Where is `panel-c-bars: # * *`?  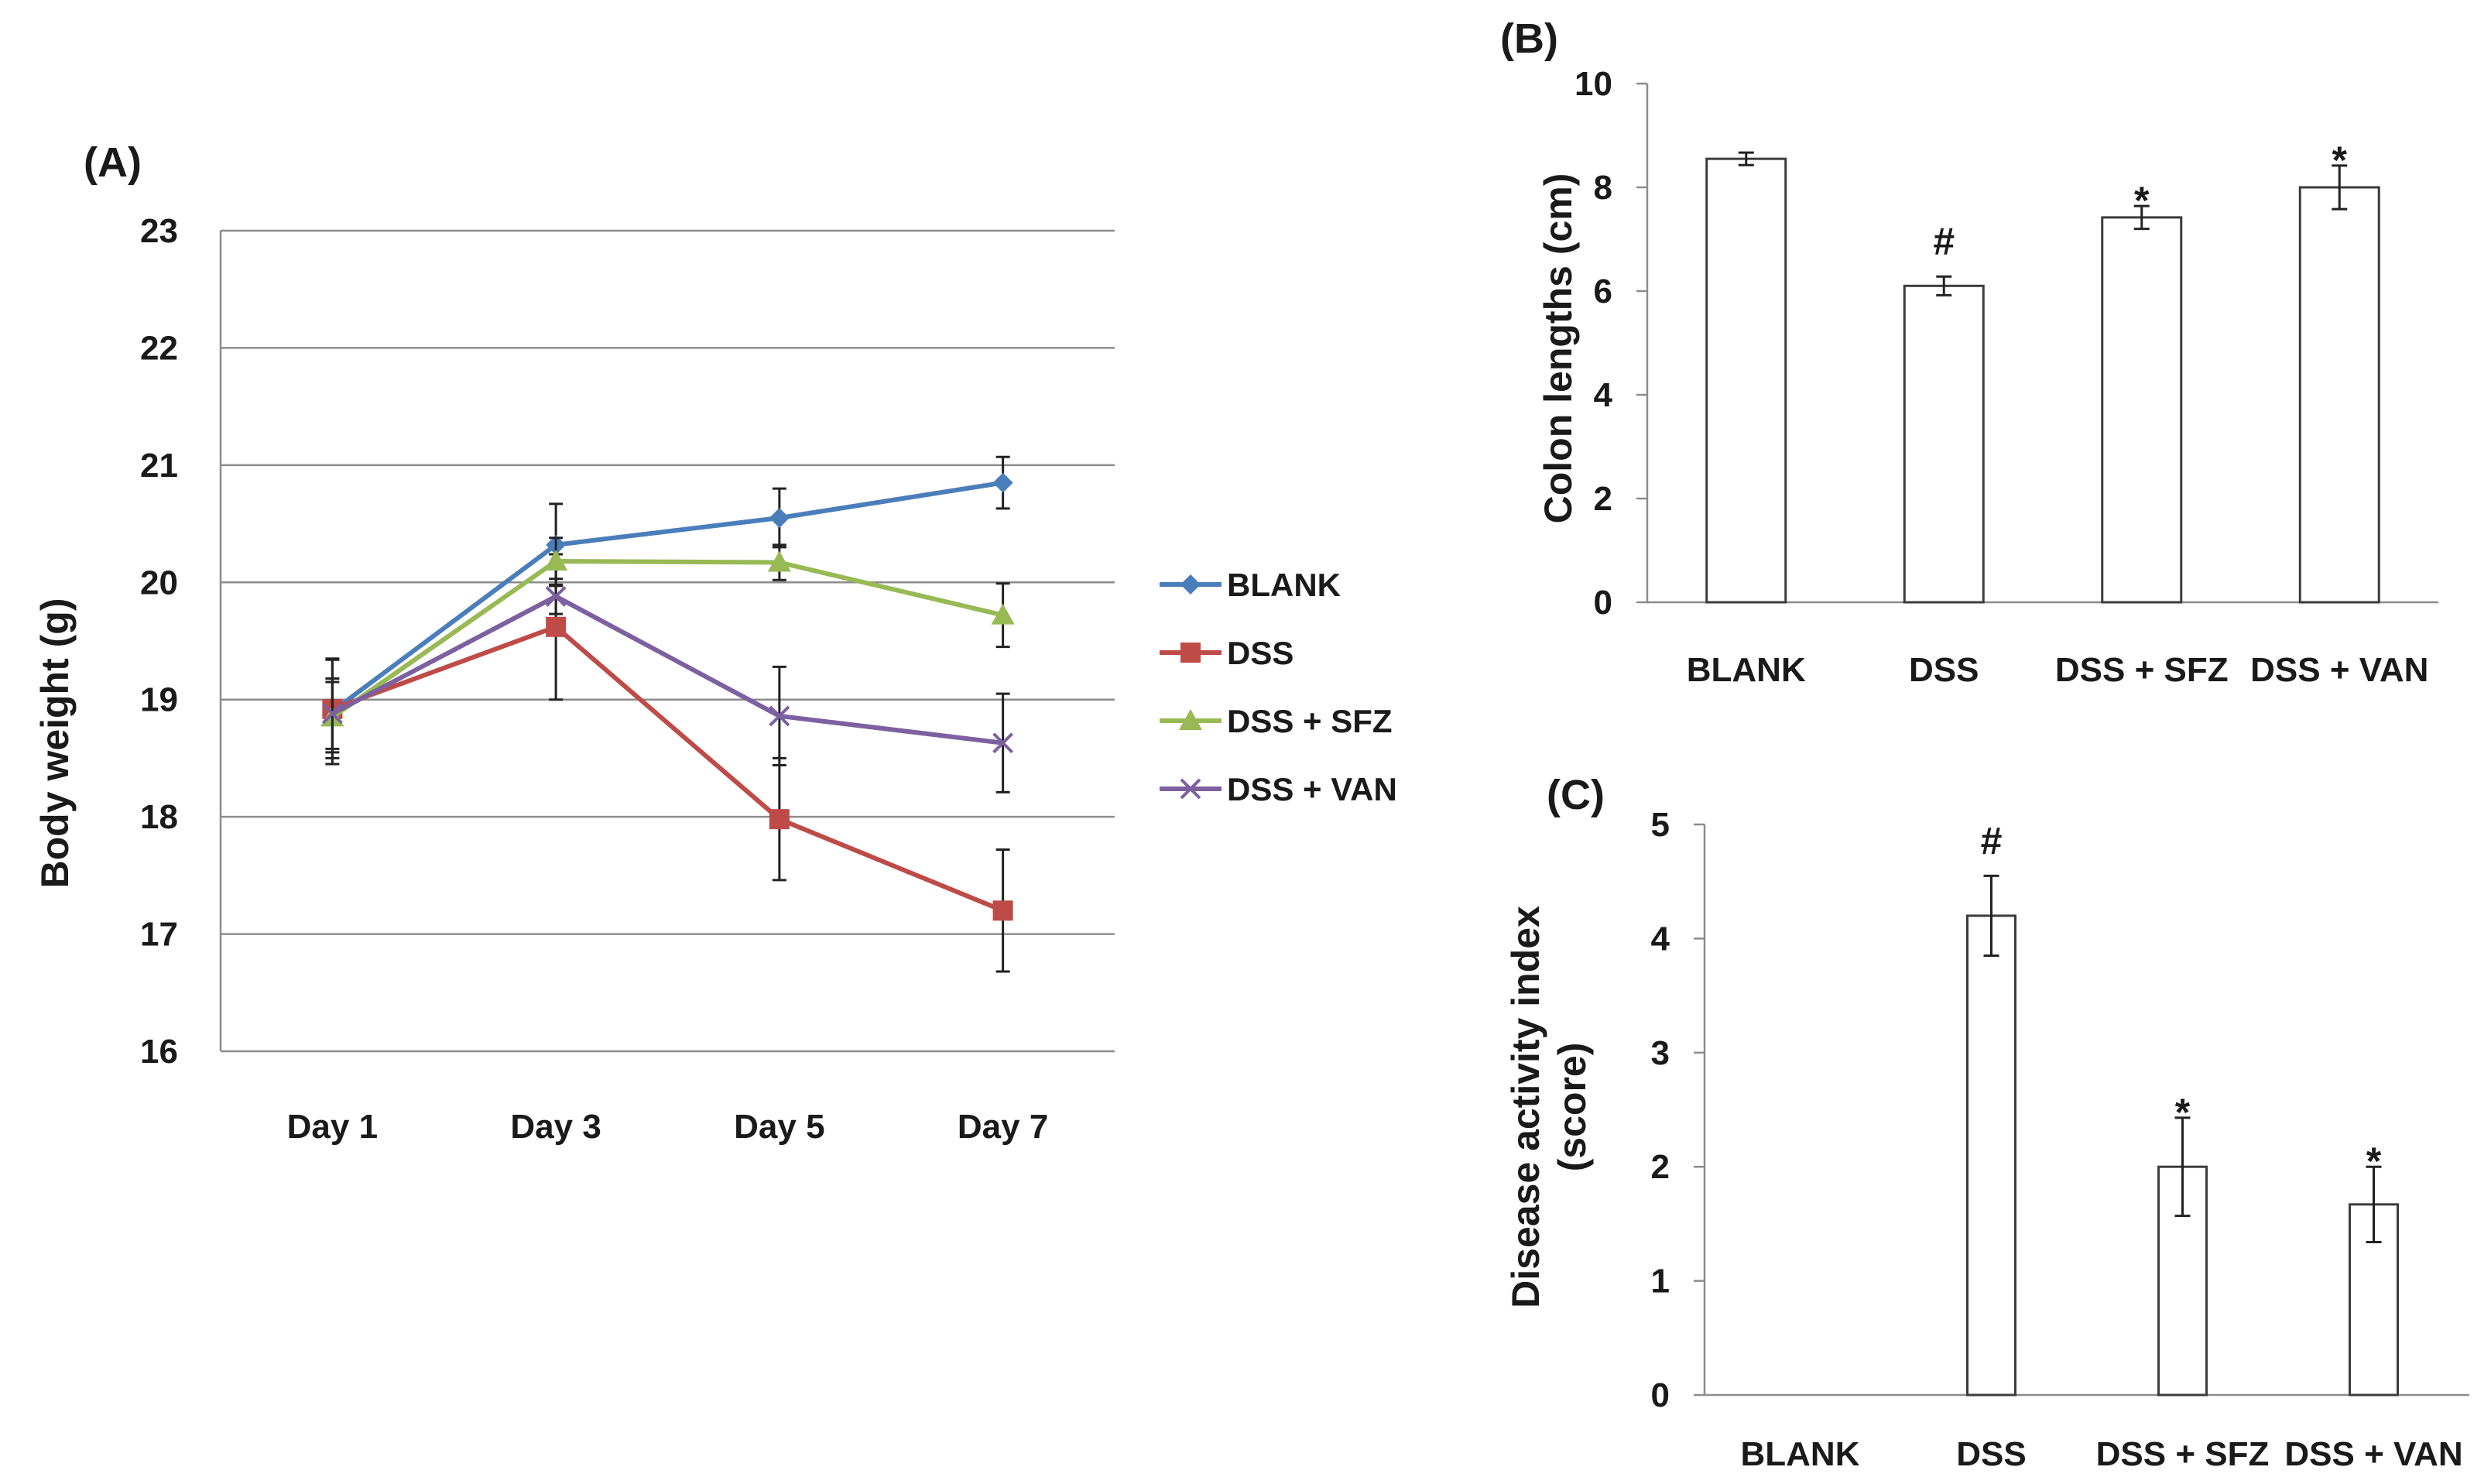 panel-c-bars: # * * is located at coordinates (2182, 1108).